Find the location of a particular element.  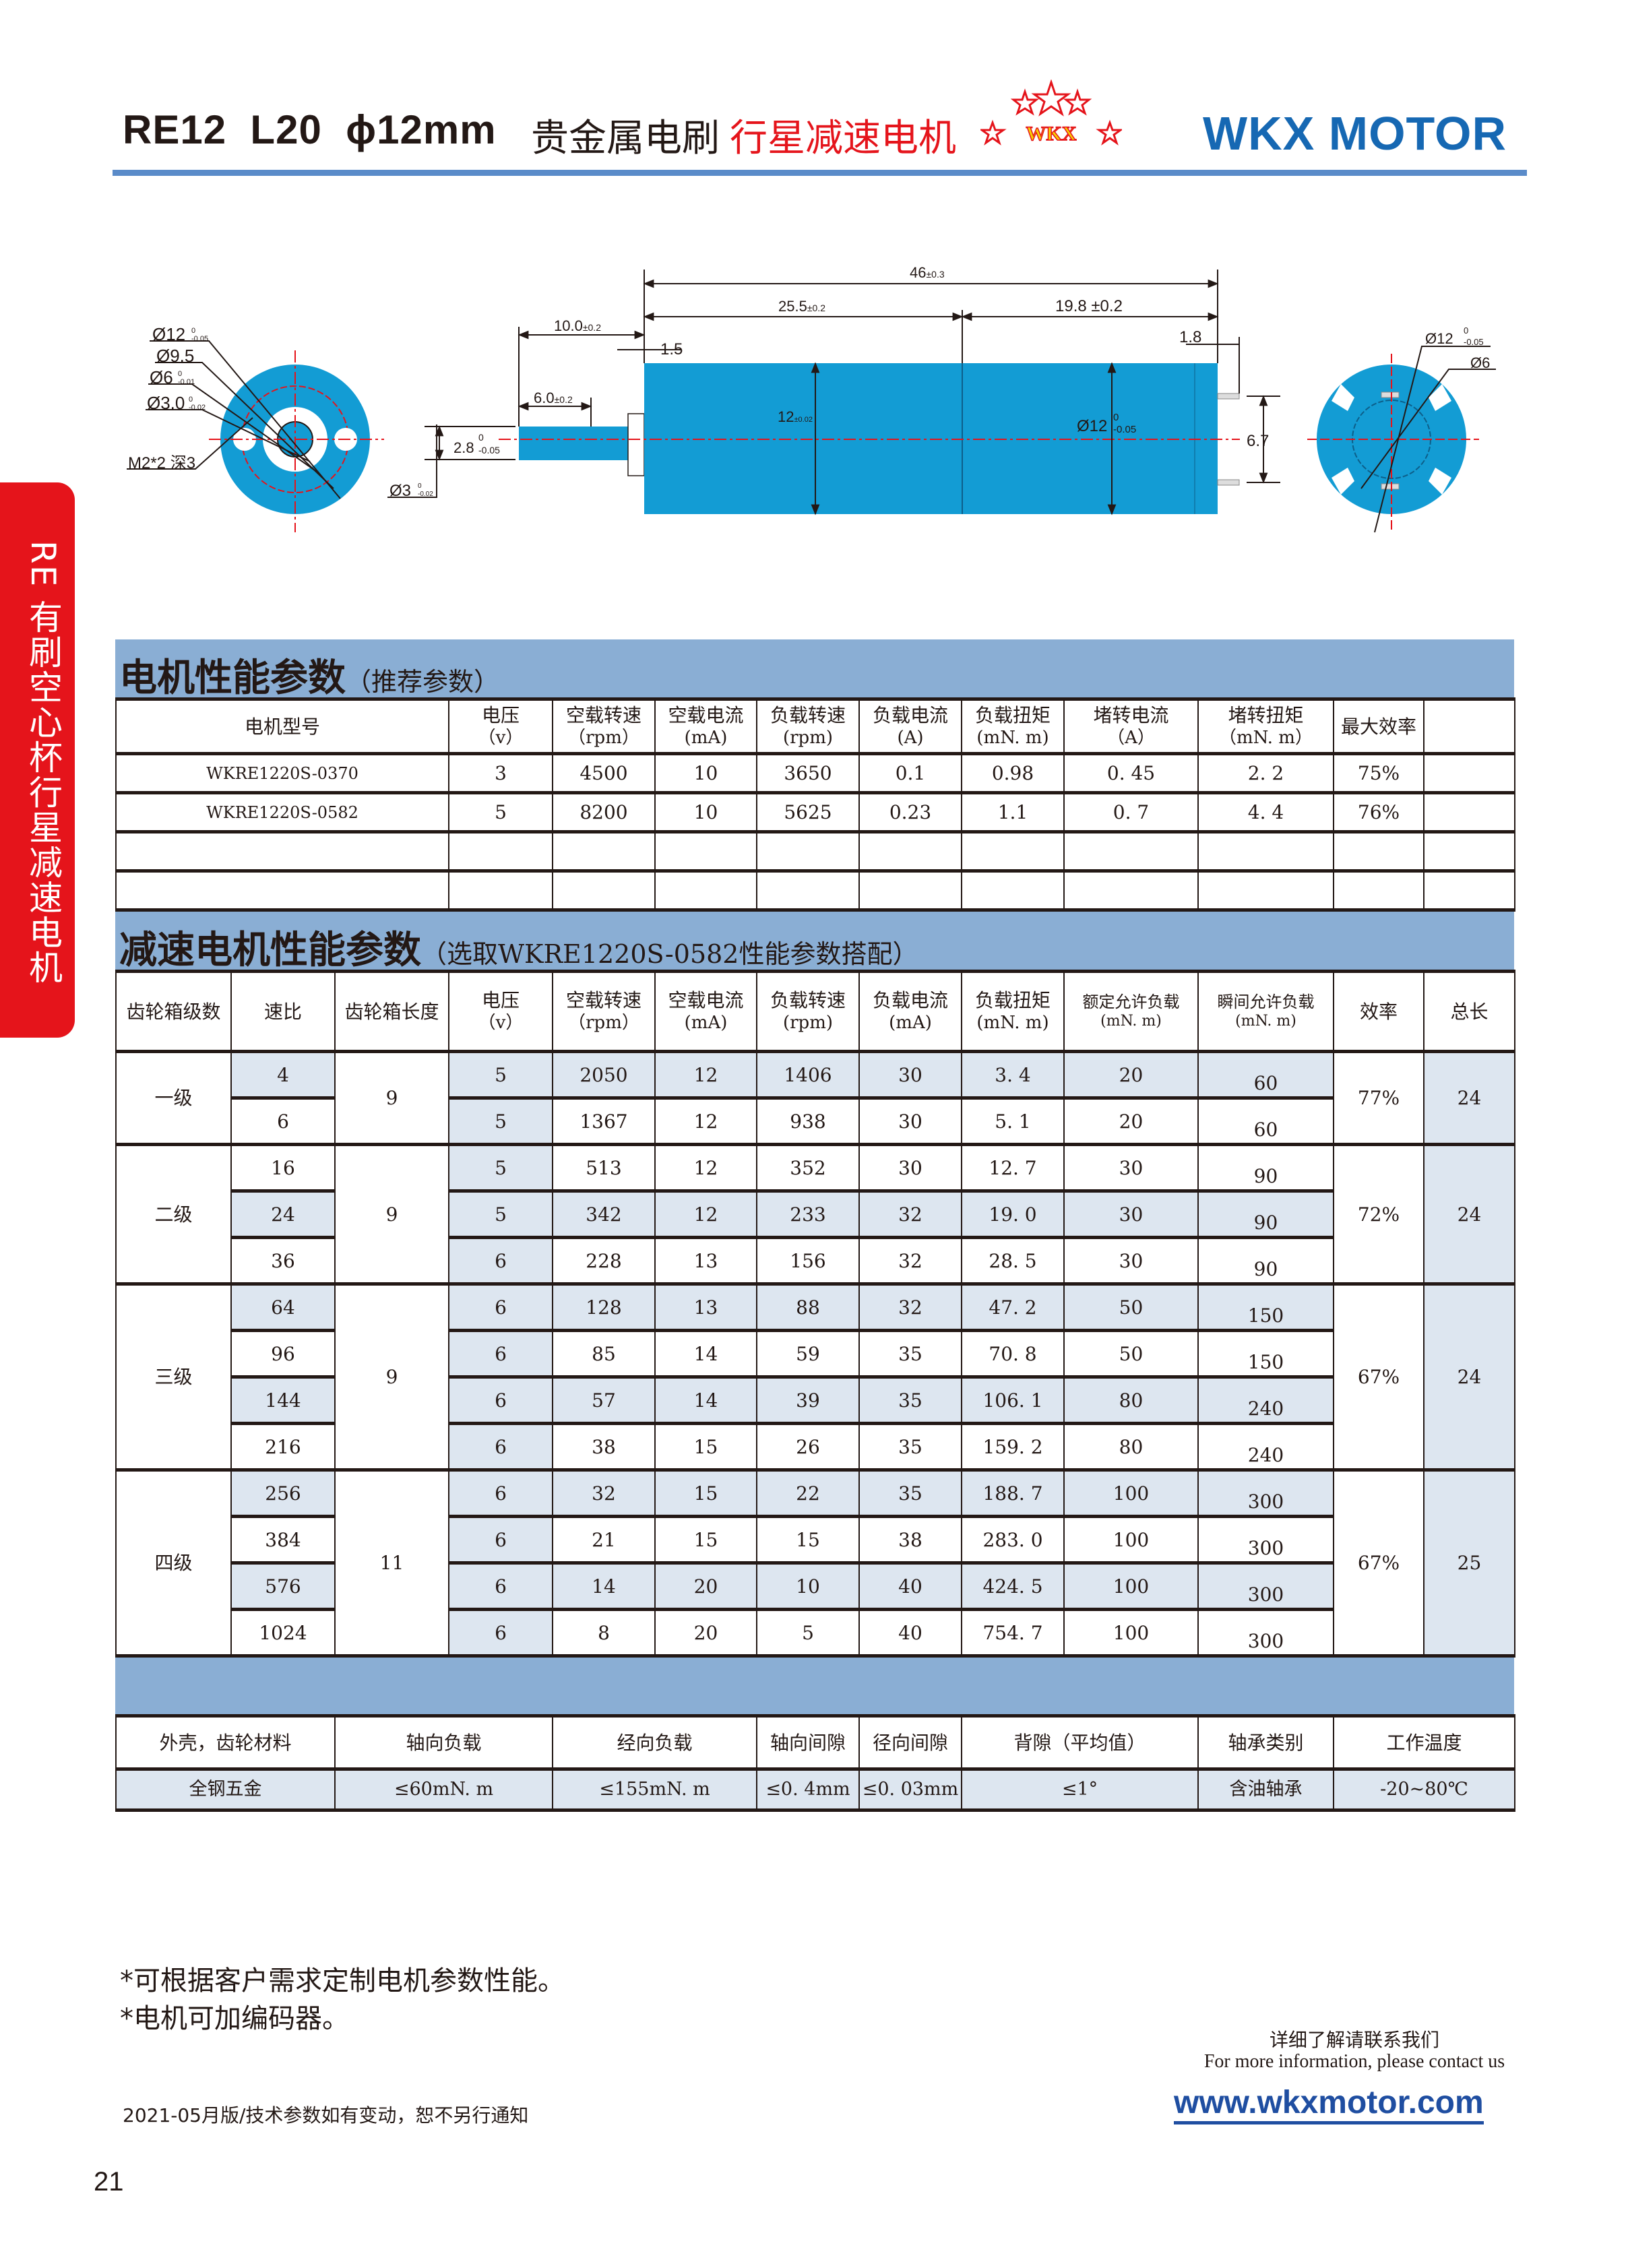

note-encoder: *电机可加编码器。 is located at coordinates (235, 2019).